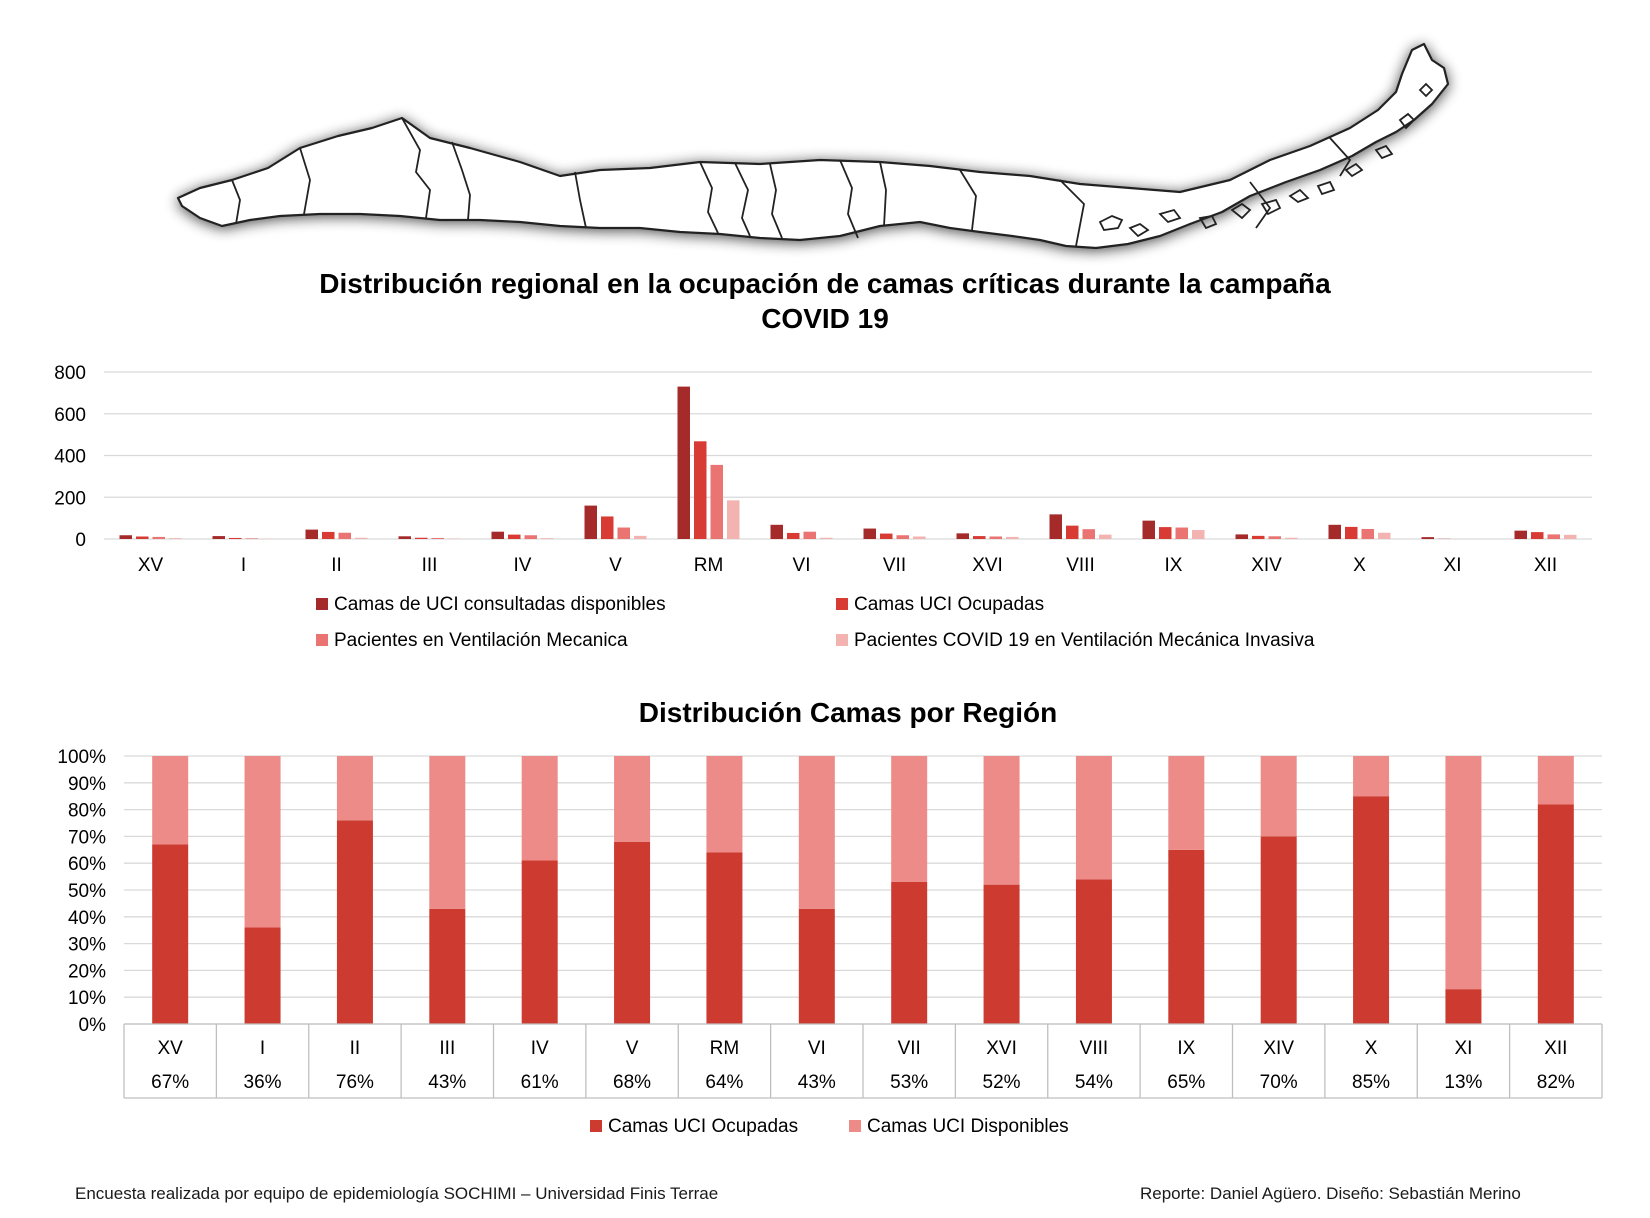 Image resolution: width=1650 pixels, height=1218 pixels. What do you see at coordinates (1186, 1048) in the screenshot?
I see `x-tick-label: IX` at bounding box center [1186, 1048].